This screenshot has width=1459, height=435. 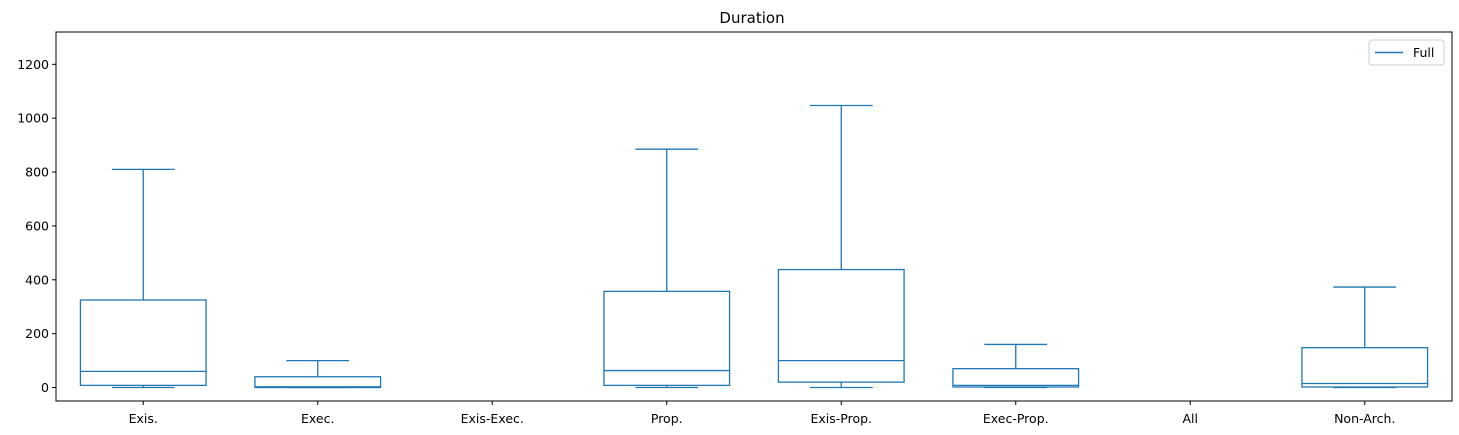 What do you see at coordinates (33, 64) in the screenshot?
I see `y-tick-label: 1200` at bounding box center [33, 64].